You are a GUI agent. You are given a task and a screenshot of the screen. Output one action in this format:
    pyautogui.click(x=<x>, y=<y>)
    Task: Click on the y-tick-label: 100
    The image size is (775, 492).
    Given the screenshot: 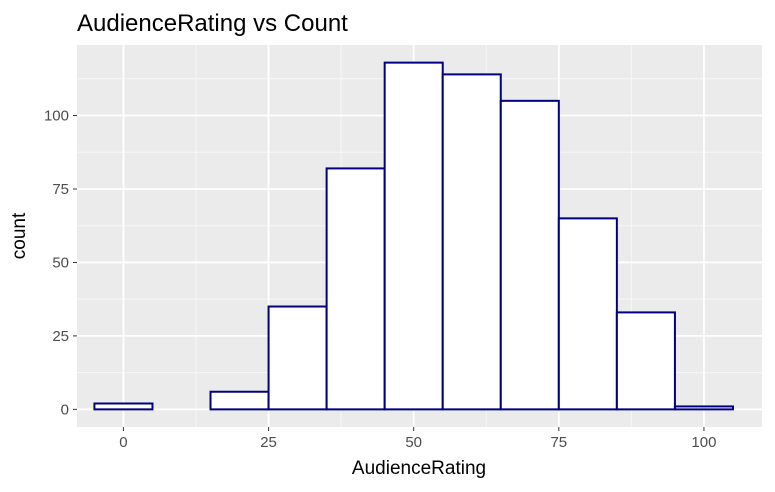 What is the action you would take?
    pyautogui.click(x=56, y=116)
    